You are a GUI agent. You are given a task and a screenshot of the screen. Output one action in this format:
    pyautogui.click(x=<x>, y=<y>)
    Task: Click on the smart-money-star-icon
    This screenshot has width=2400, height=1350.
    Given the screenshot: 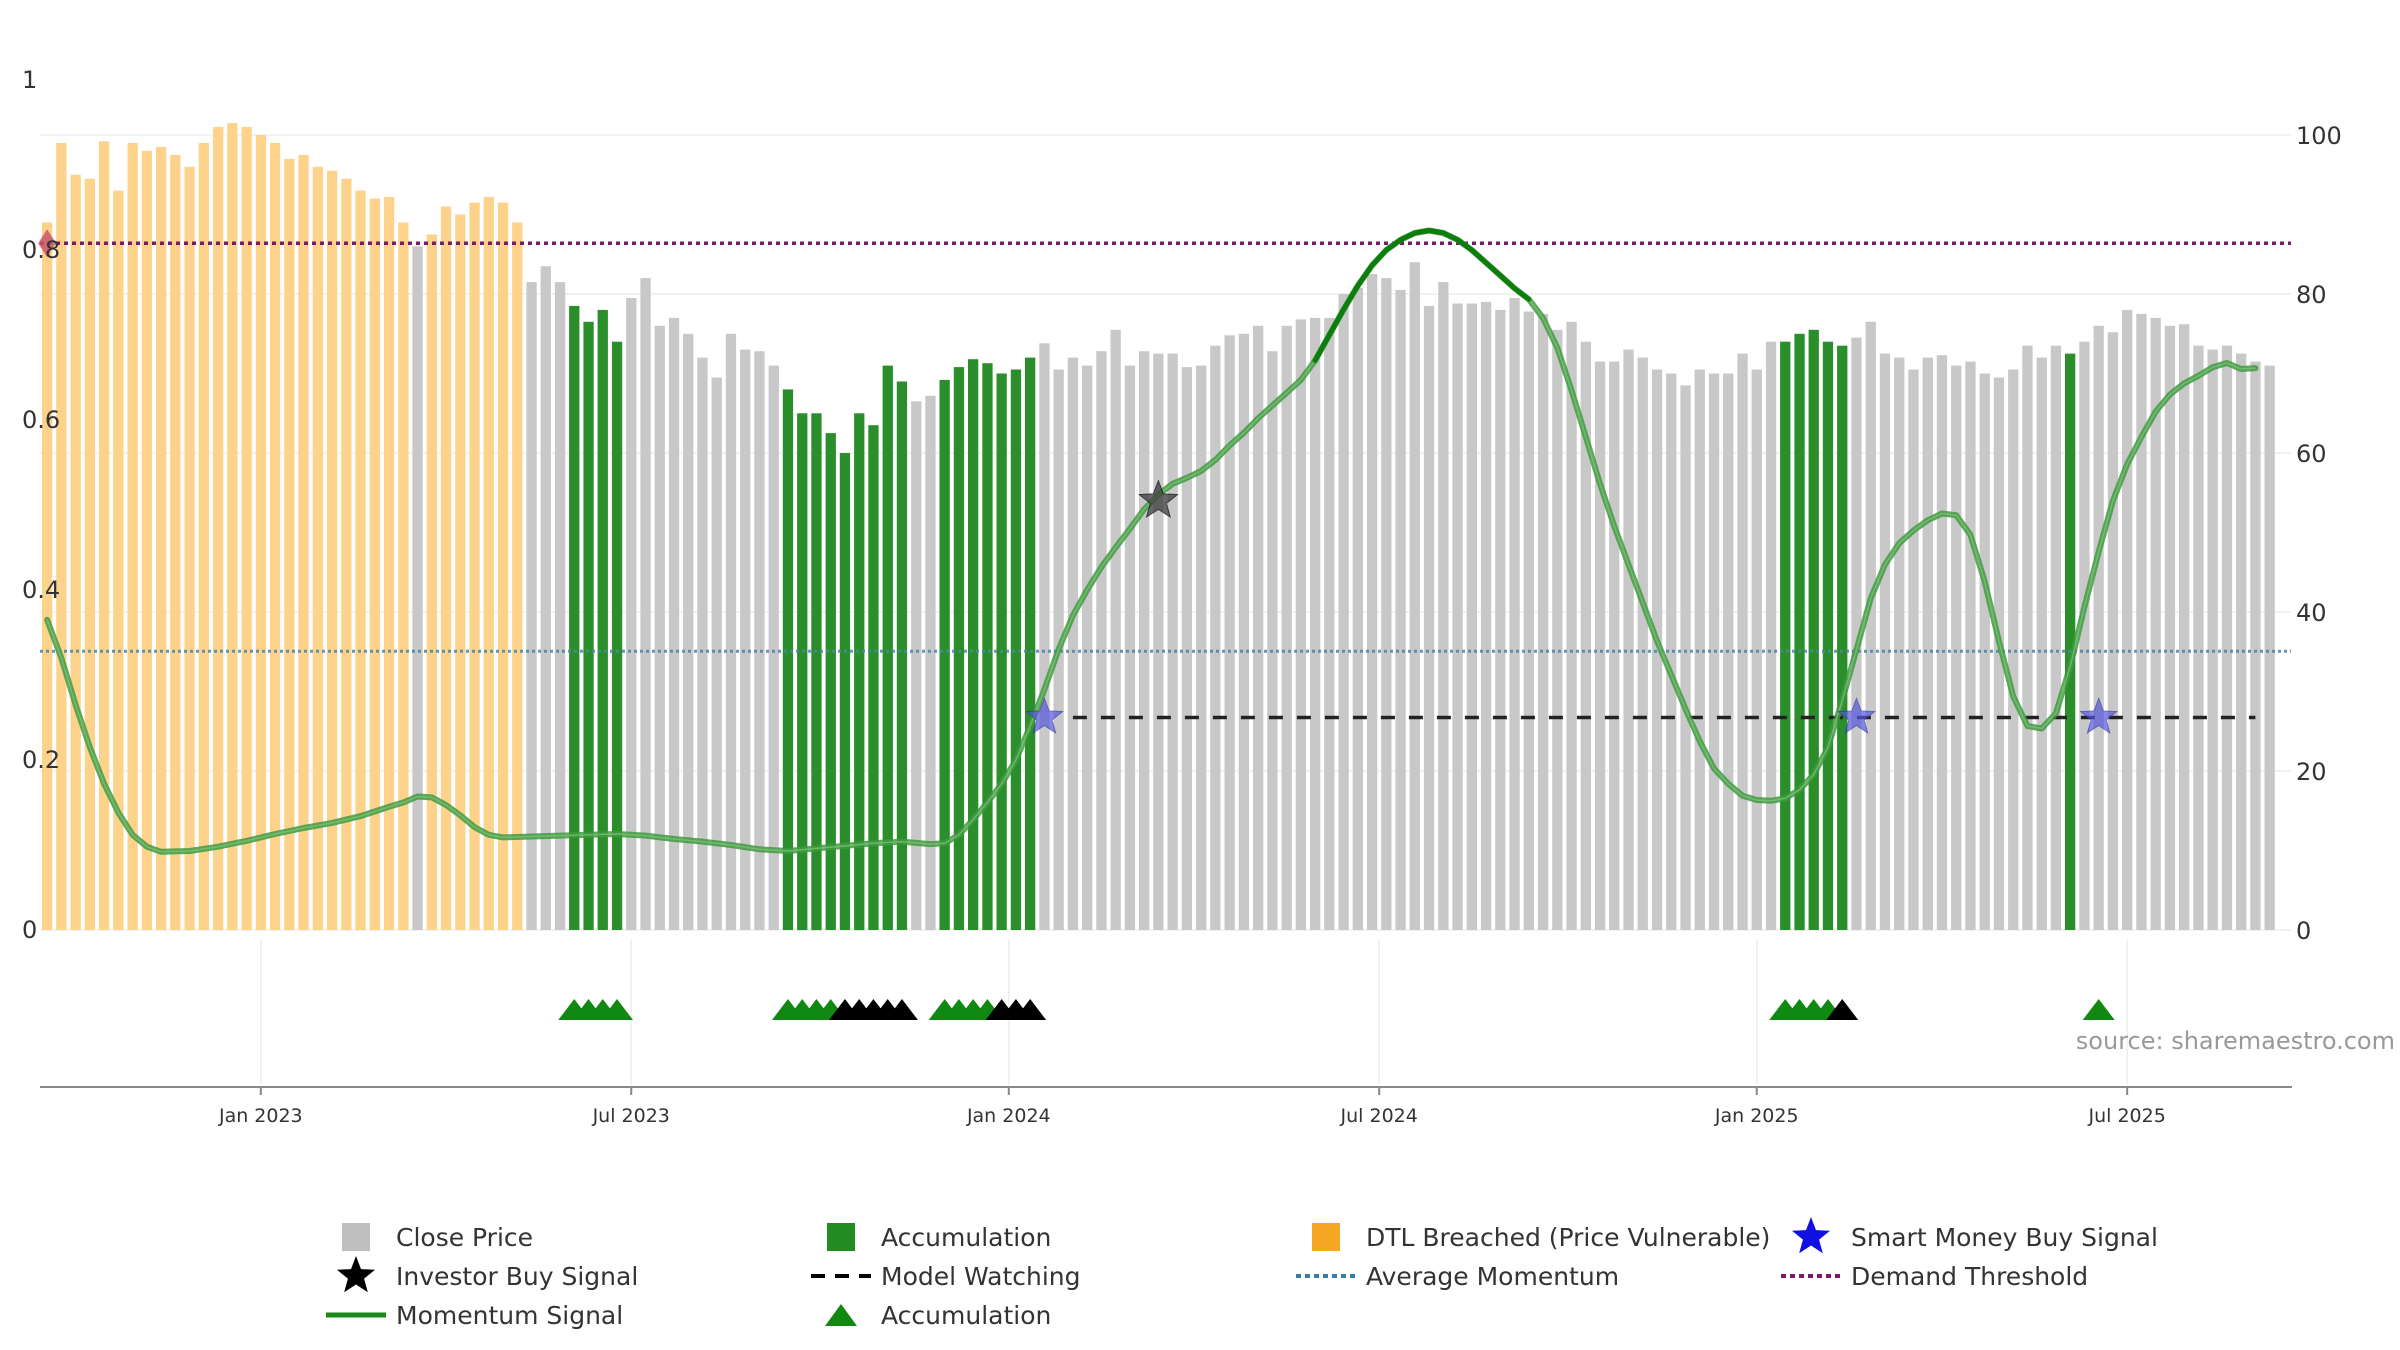 What is the action you would take?
    pyautogui.click(x=1811, y=1235)
    